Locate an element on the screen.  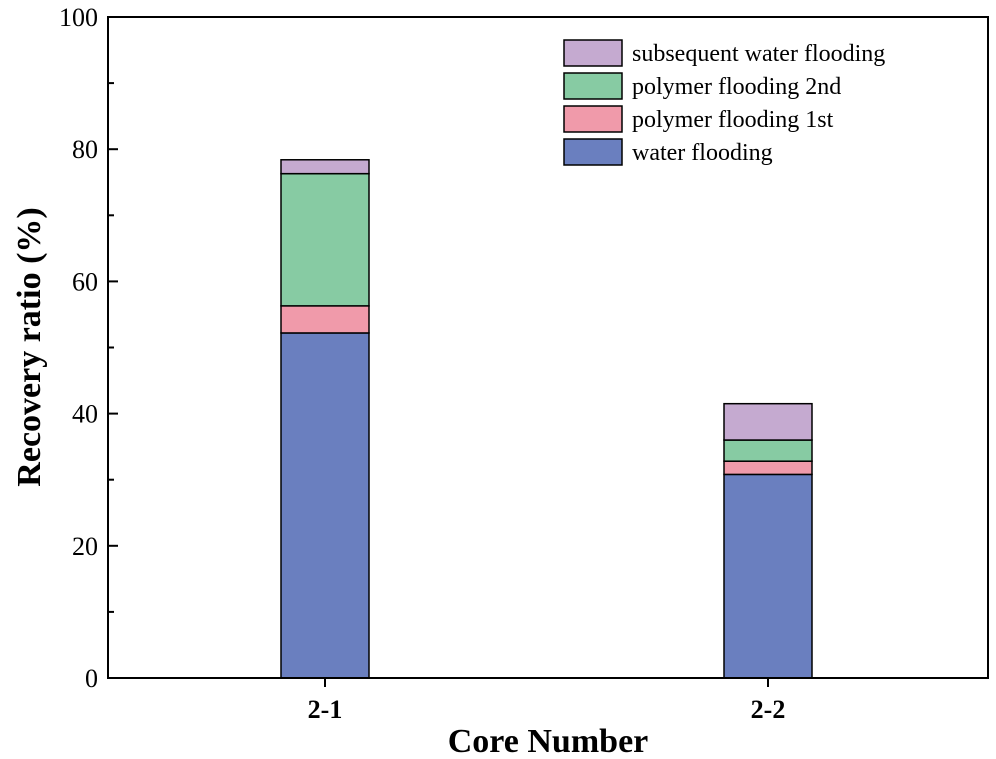
bar-2-2-polymer-flooding-2nd is located at coordinates (768, 450).